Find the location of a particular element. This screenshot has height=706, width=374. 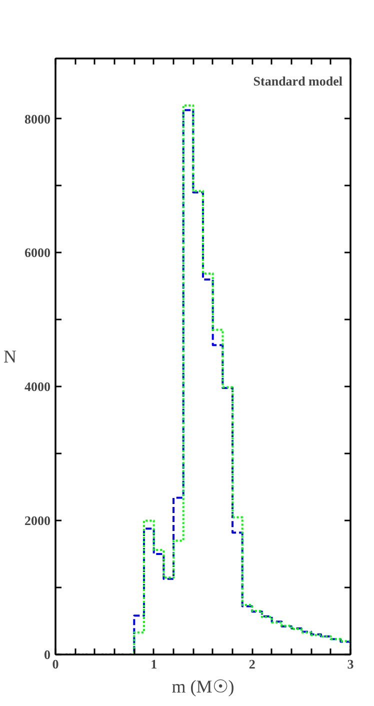

y-tick-label: 8000 is located at coordinates (37, 118).